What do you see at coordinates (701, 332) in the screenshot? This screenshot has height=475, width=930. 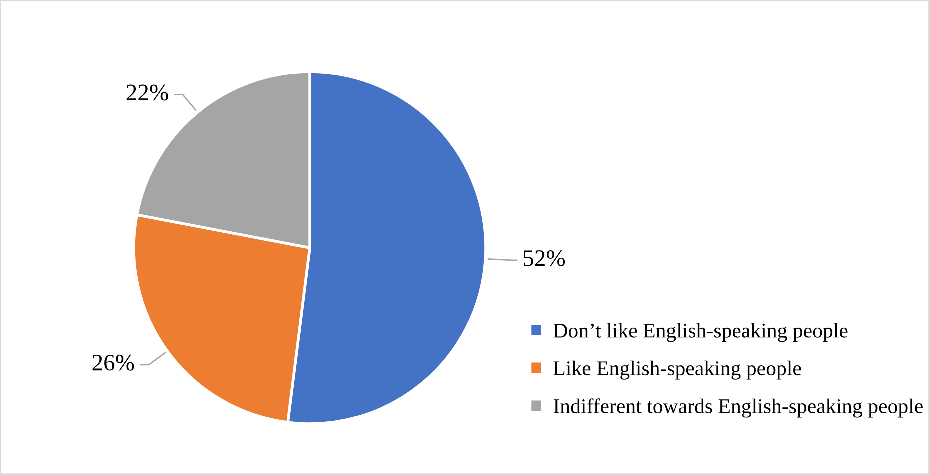 I see `legend-label: Don’t like English-speaking people` at bounding box center [701, 332].